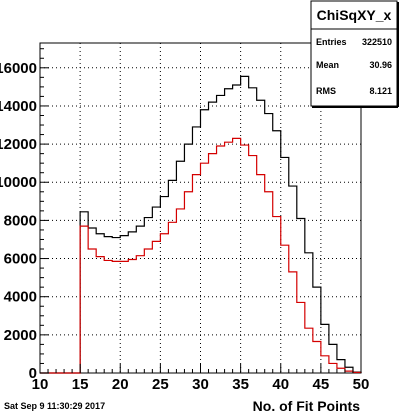 This screenshot has width=400, height=414. What do you see at coordinates (160, 384) in the screenshot?
I see `x-tick-label: 25` at bounding box center [160, 384].